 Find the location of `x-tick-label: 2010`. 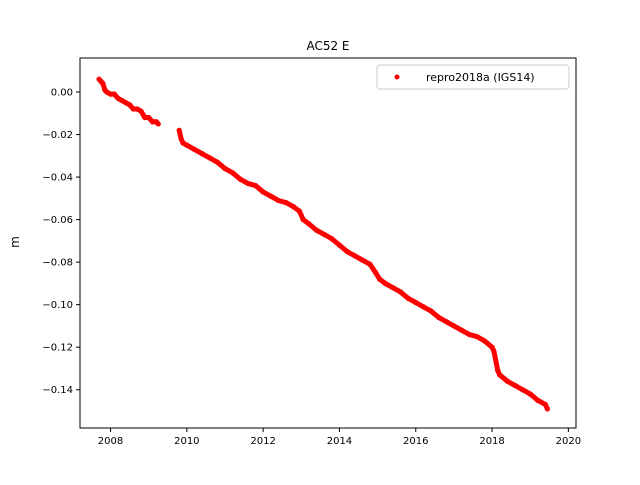

x-tick-label: 2010 is located at coordinates (186, 441).